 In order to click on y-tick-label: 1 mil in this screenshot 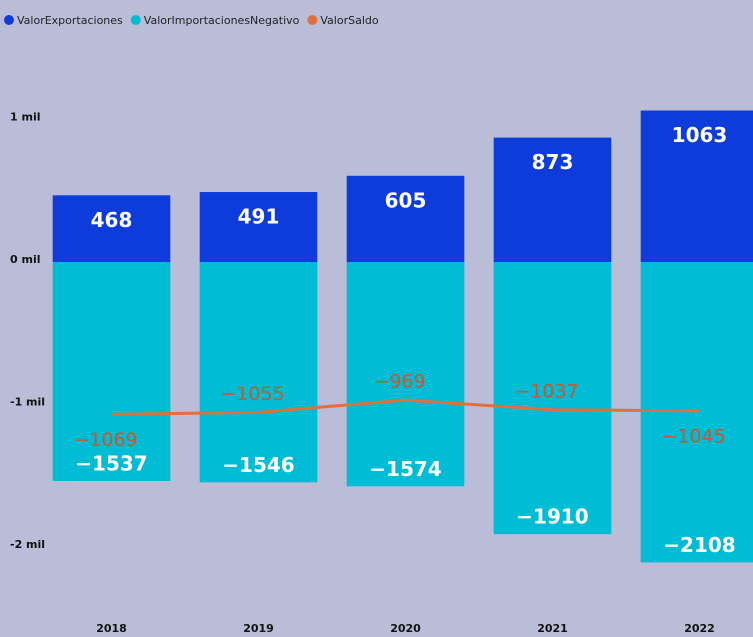, I will do `click(25, 117)`.